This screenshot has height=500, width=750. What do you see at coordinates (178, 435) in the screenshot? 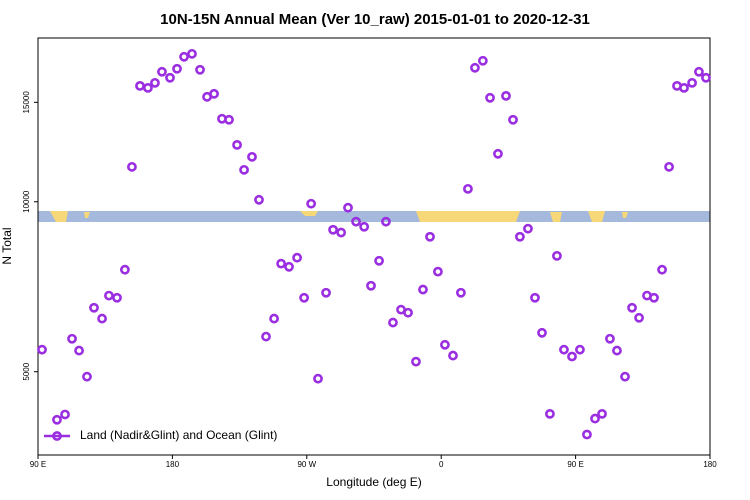
I see `legend-label: Land (Nadir&Glint) and Ocean (Glint)` at bounding box center [178, 435].